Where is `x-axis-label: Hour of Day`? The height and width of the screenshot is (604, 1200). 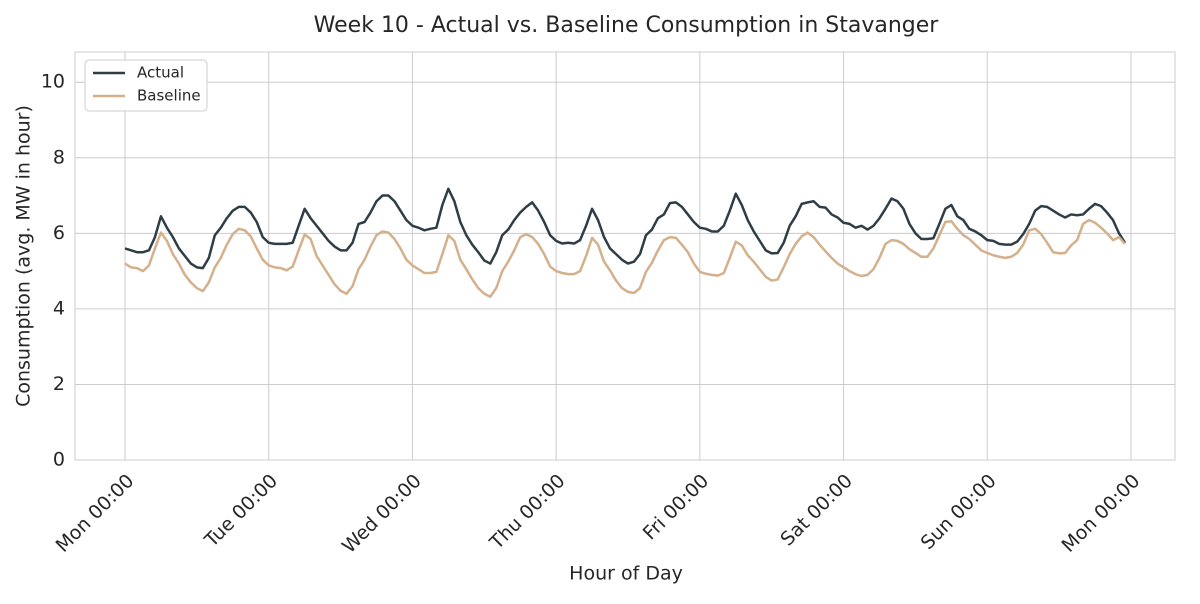
x-axis-label: Hour of Day is located at coordinates (626, 574).